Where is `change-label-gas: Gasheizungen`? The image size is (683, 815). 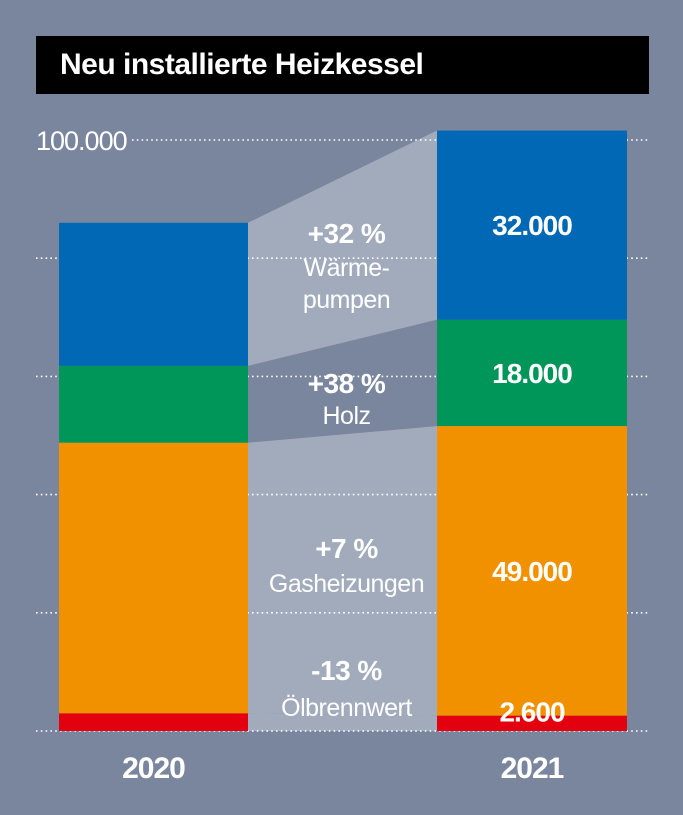
change-label-gas: Gasheizungen is located at coordinates (346, 584).